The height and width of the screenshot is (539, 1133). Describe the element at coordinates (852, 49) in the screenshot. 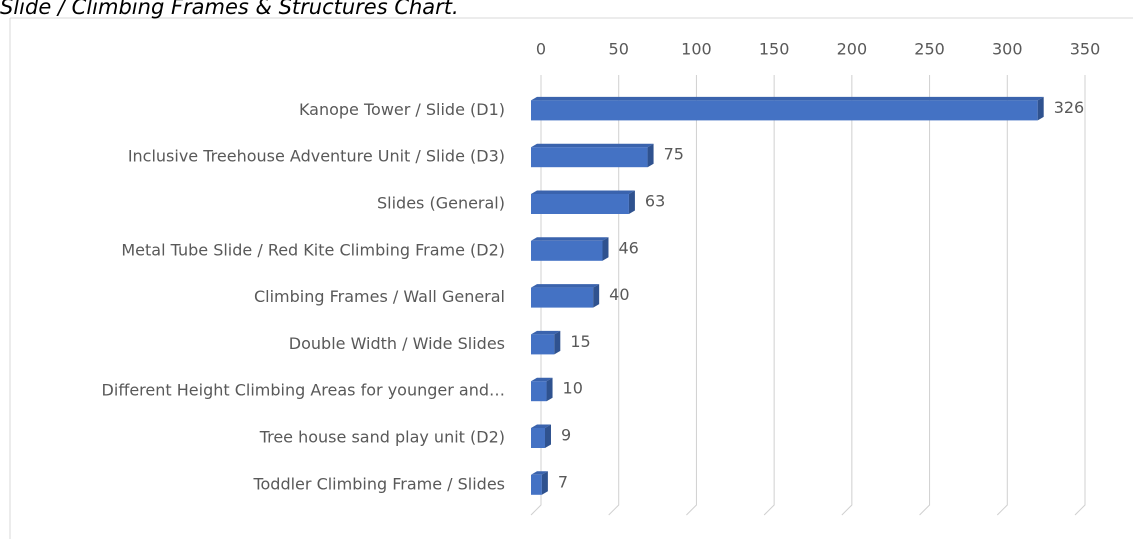

I see `x-tick-label: 200` at that location.